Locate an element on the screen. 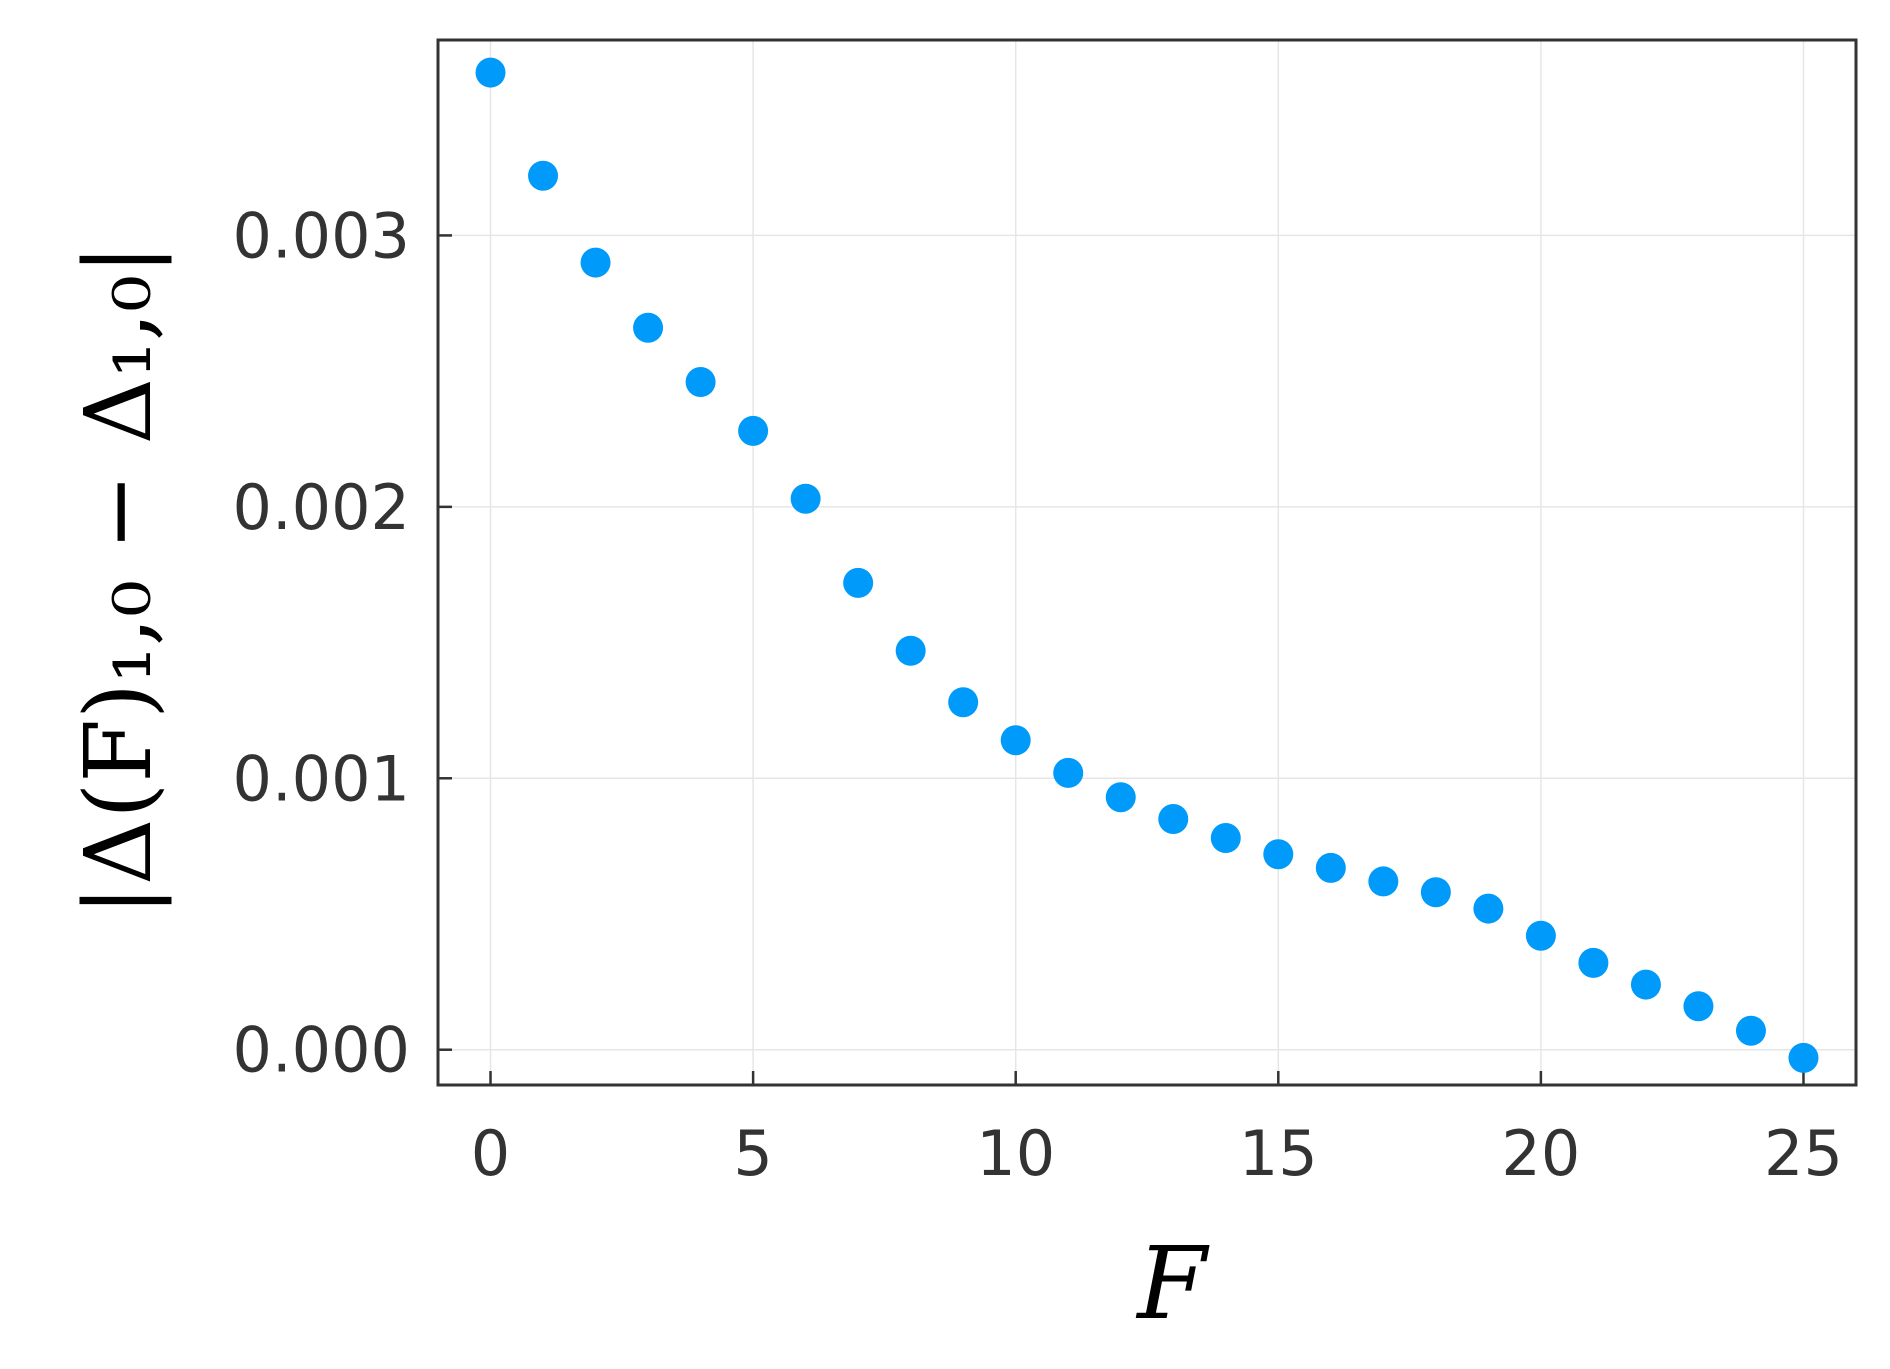 The width and height of the screenshot is (1890, 1369). y-tick-labels: 0.000 0.001 0.002 0.003 is located at coordinates (322, 642).